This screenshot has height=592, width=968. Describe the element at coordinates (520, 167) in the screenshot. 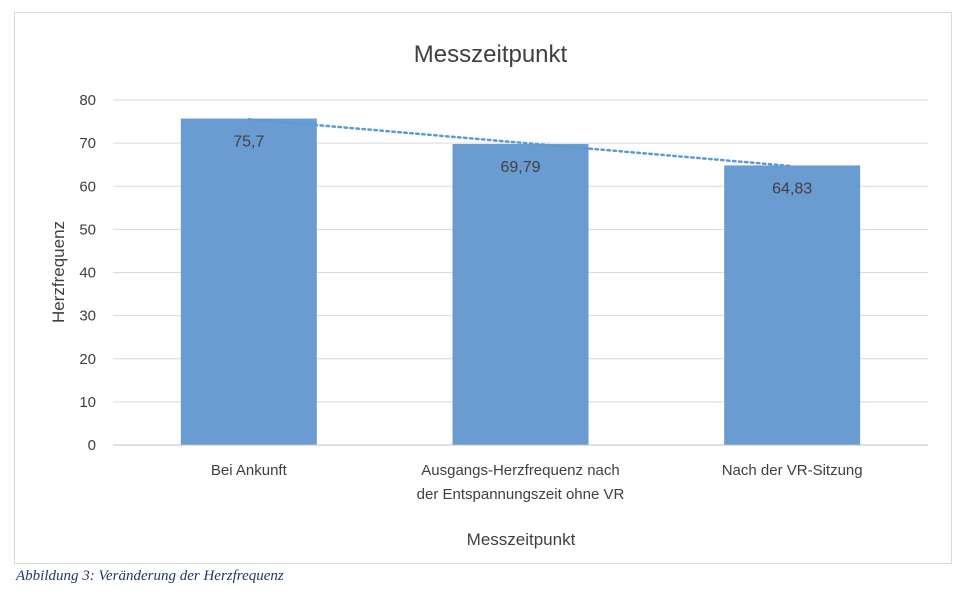

I see `data-label: 69,79` at that location.